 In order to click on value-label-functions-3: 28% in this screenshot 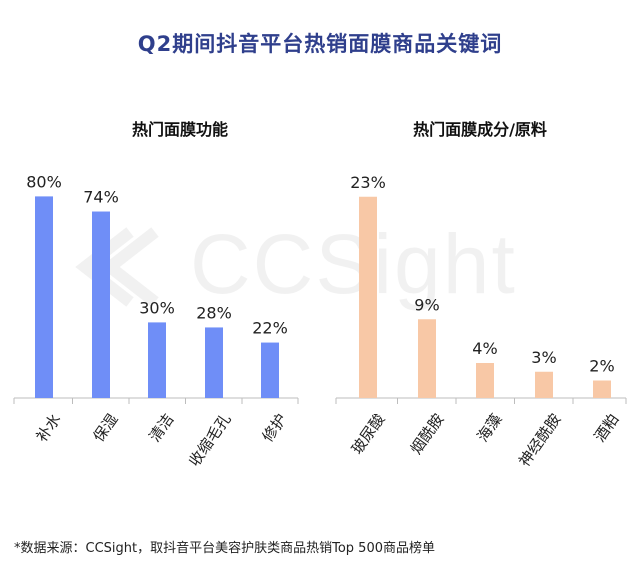, I will do `click(214, 312)`.